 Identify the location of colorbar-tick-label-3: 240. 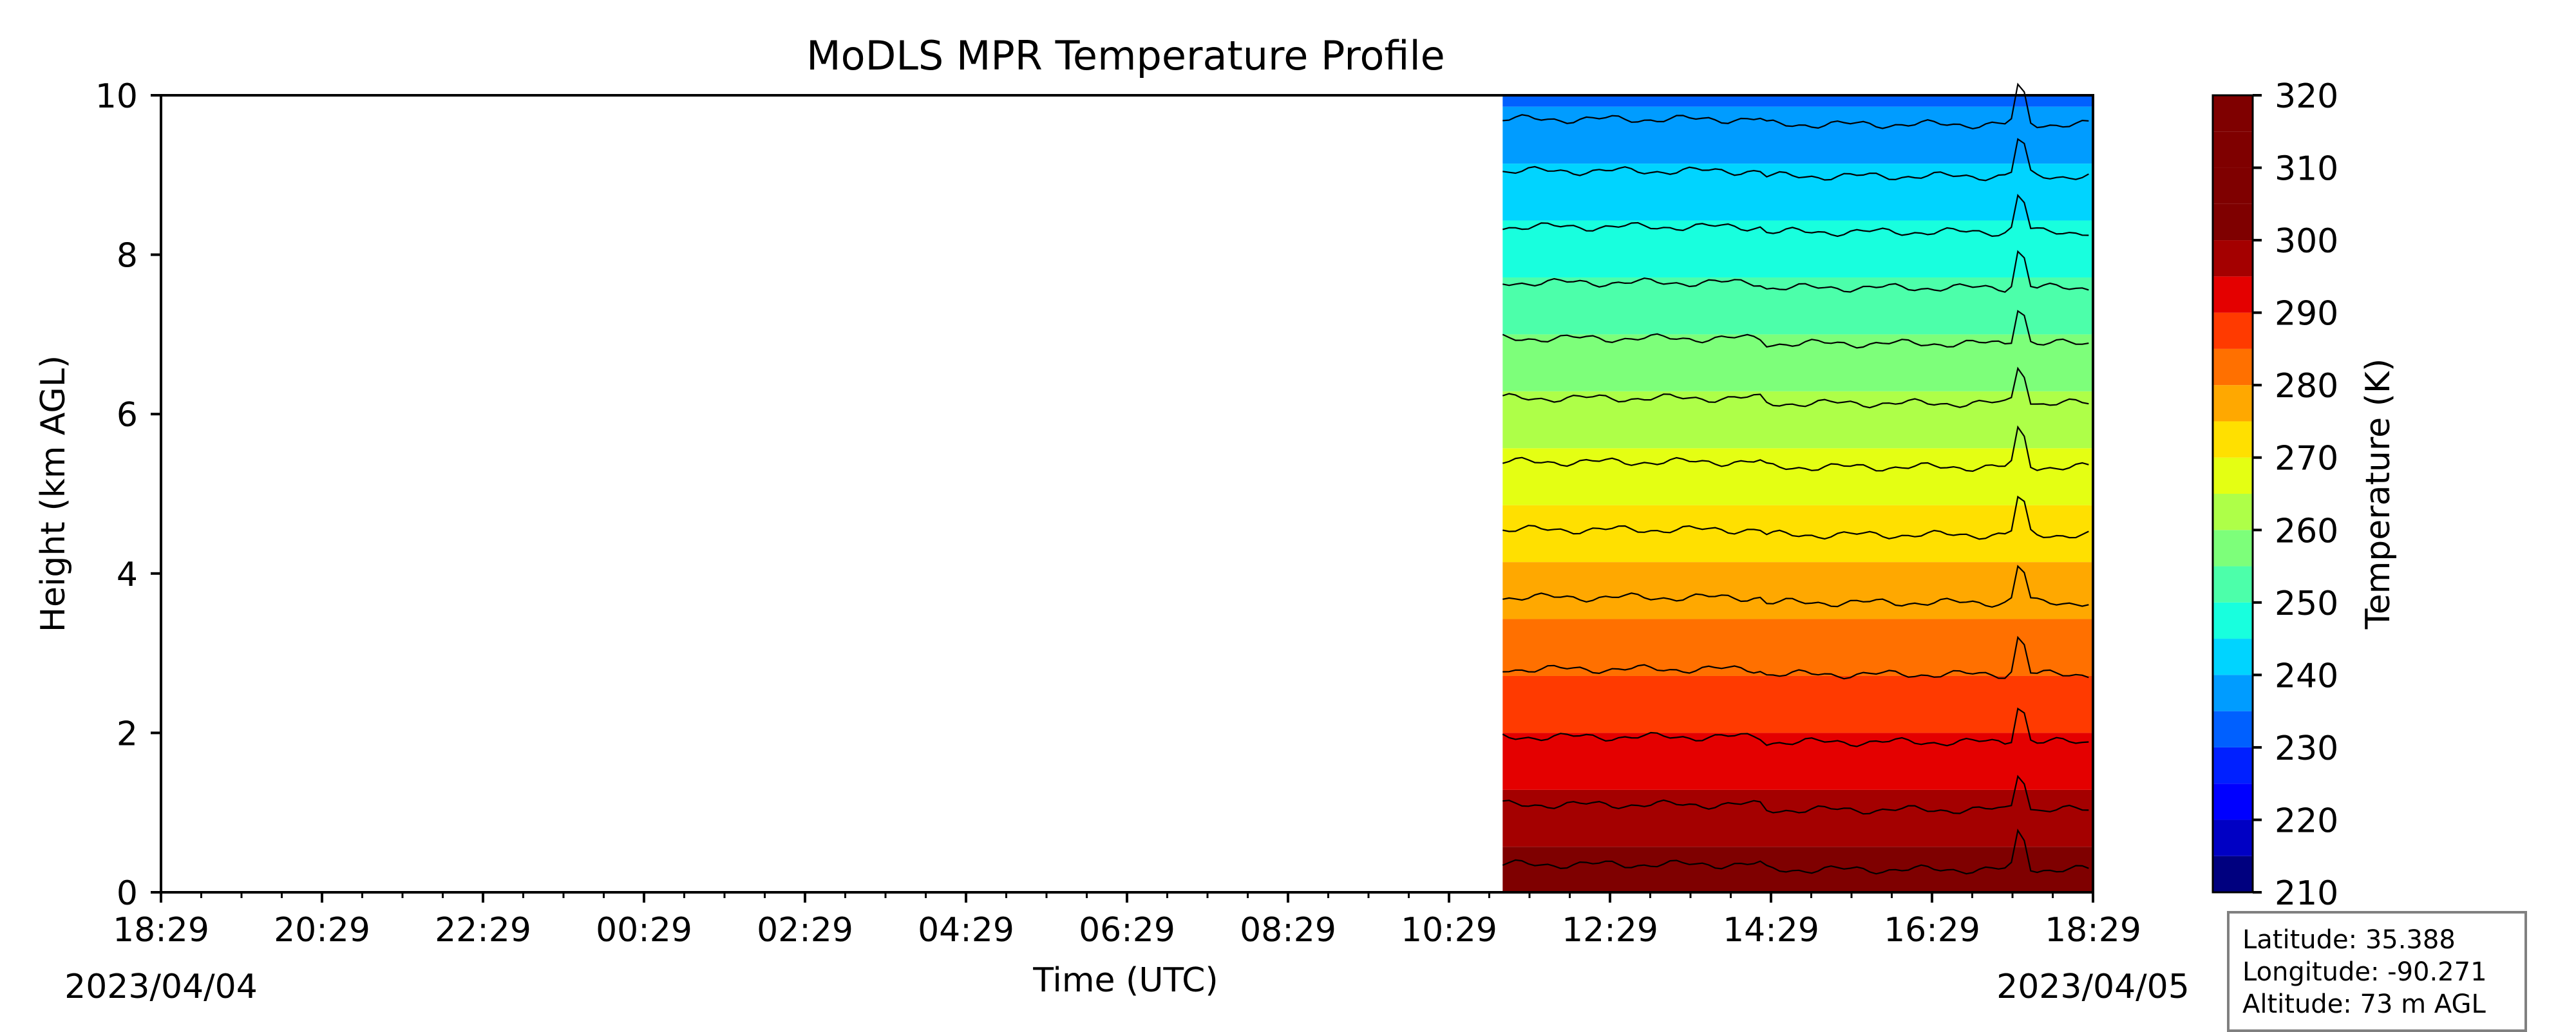
(2306, 676).